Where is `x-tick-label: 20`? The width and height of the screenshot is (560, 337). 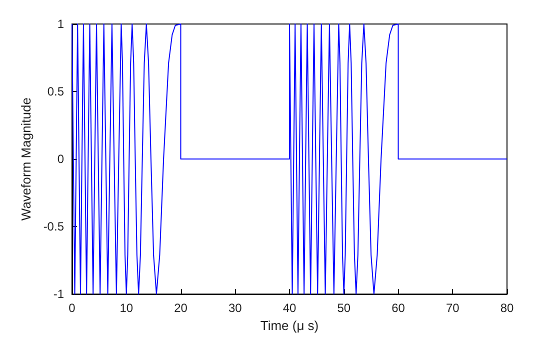
x-tick-label: 20 is located at coordinates (181, 308).